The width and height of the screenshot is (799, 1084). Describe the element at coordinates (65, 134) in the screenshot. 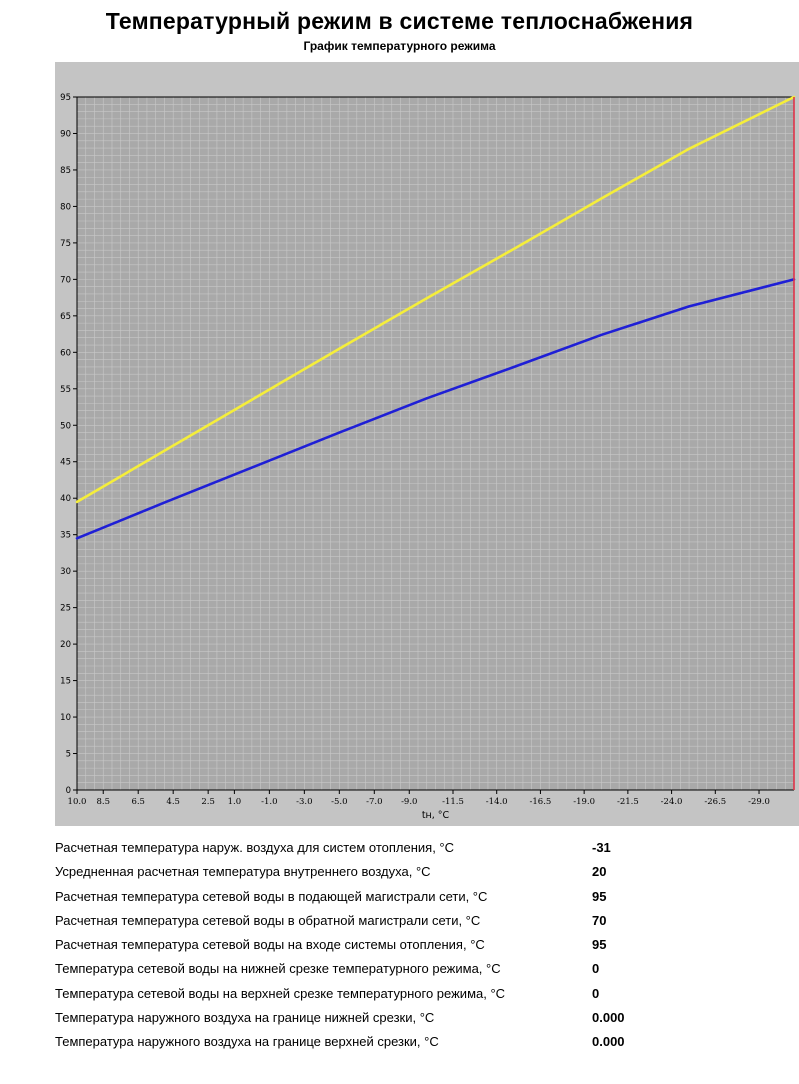

I see `y-tick-label: 90` at that location.